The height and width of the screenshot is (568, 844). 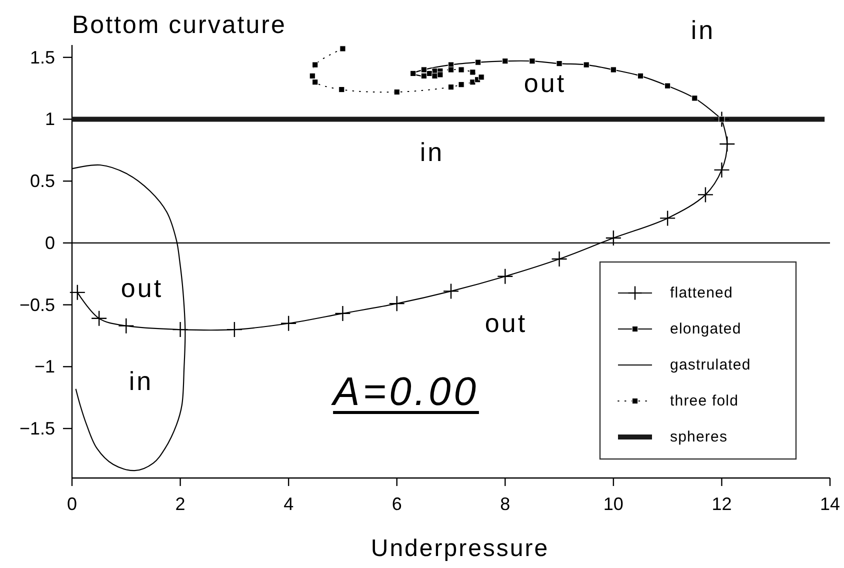 I want to click on annotation: A=0.00, so click(x=406, y=392).